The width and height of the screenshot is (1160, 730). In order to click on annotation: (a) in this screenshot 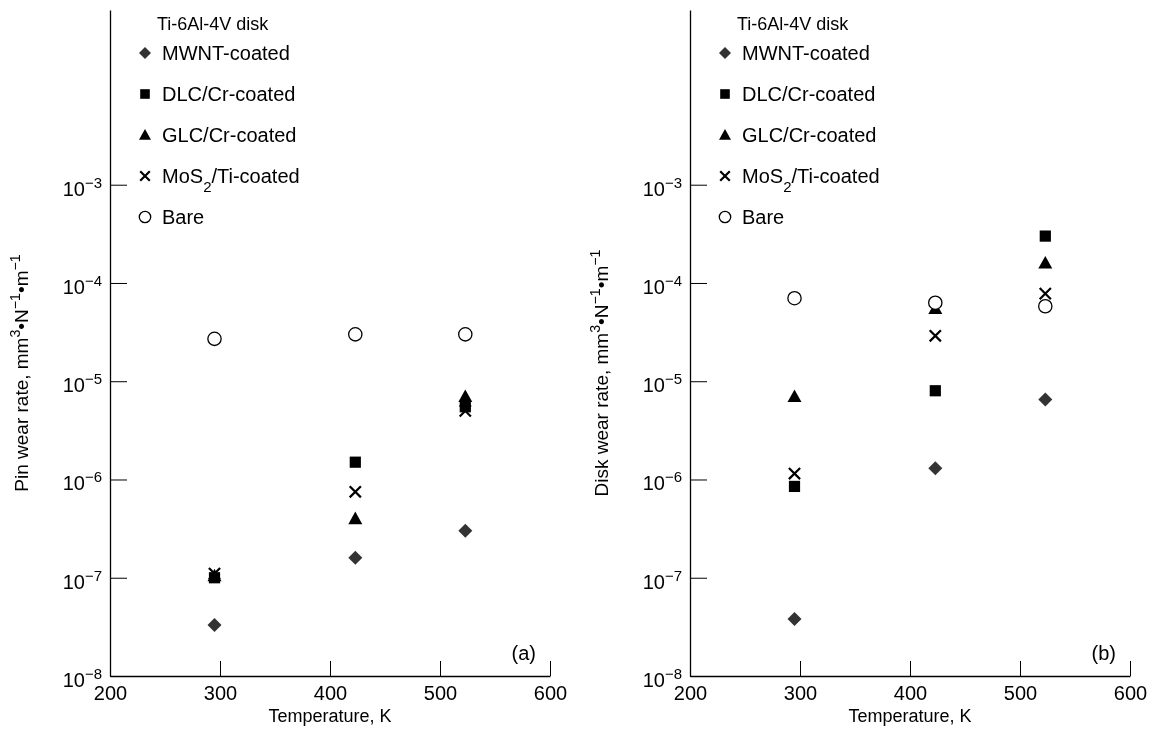, I will do `click(523, 653)`.